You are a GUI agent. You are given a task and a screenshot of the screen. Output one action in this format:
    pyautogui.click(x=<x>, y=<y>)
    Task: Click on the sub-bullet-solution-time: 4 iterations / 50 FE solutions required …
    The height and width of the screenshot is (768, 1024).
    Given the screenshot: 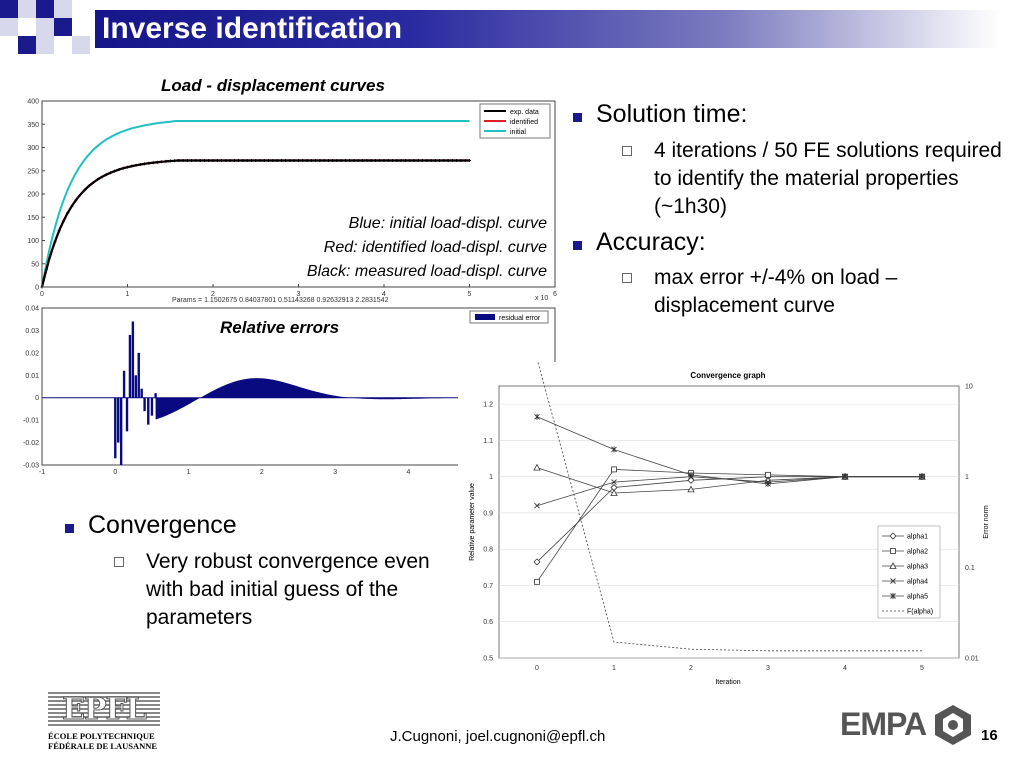 What is the action you would take?
    pyautogui.click(x=812, y=179)
    